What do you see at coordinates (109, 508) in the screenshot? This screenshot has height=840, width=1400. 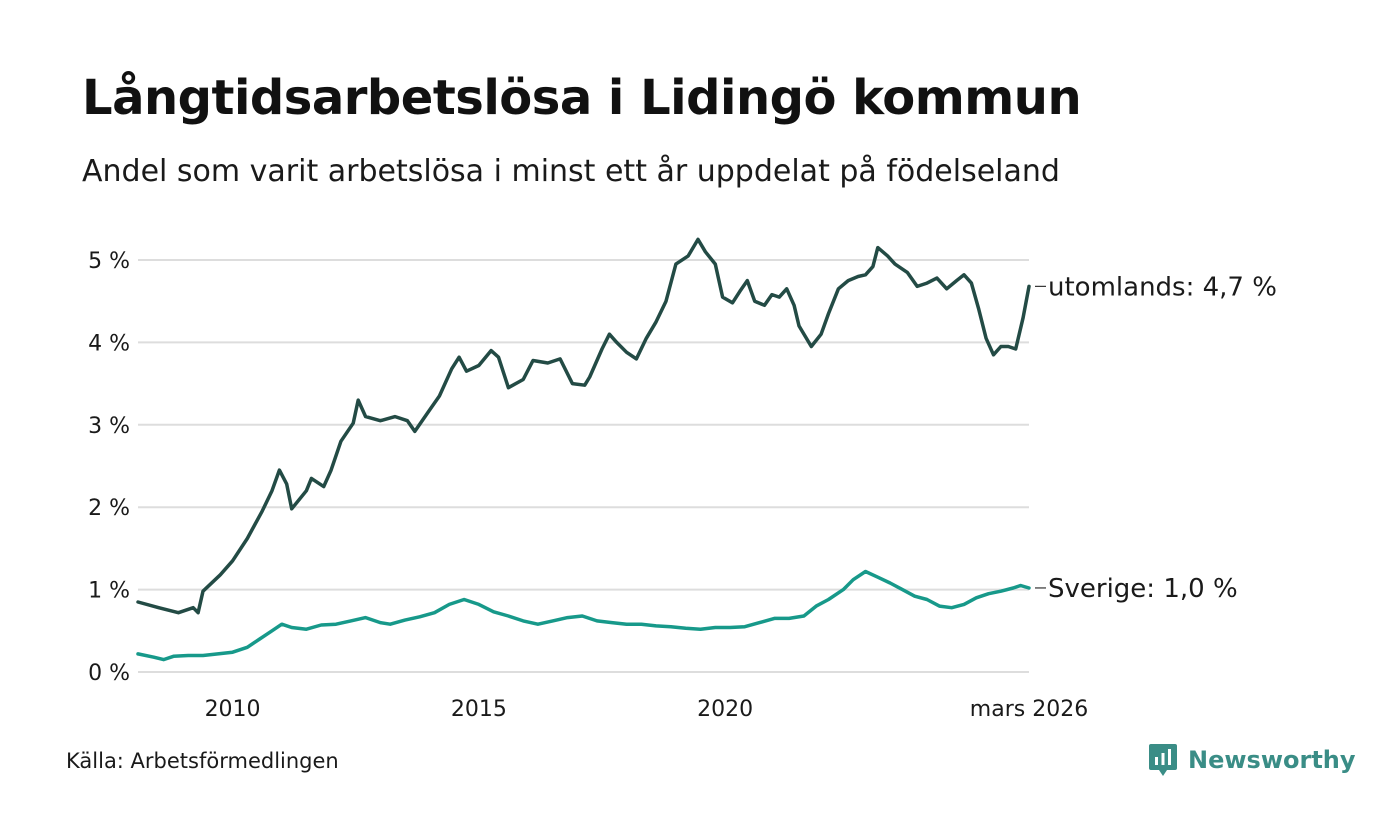 I see `y-tick-label: 2 %` at bounding box center [109, 508].